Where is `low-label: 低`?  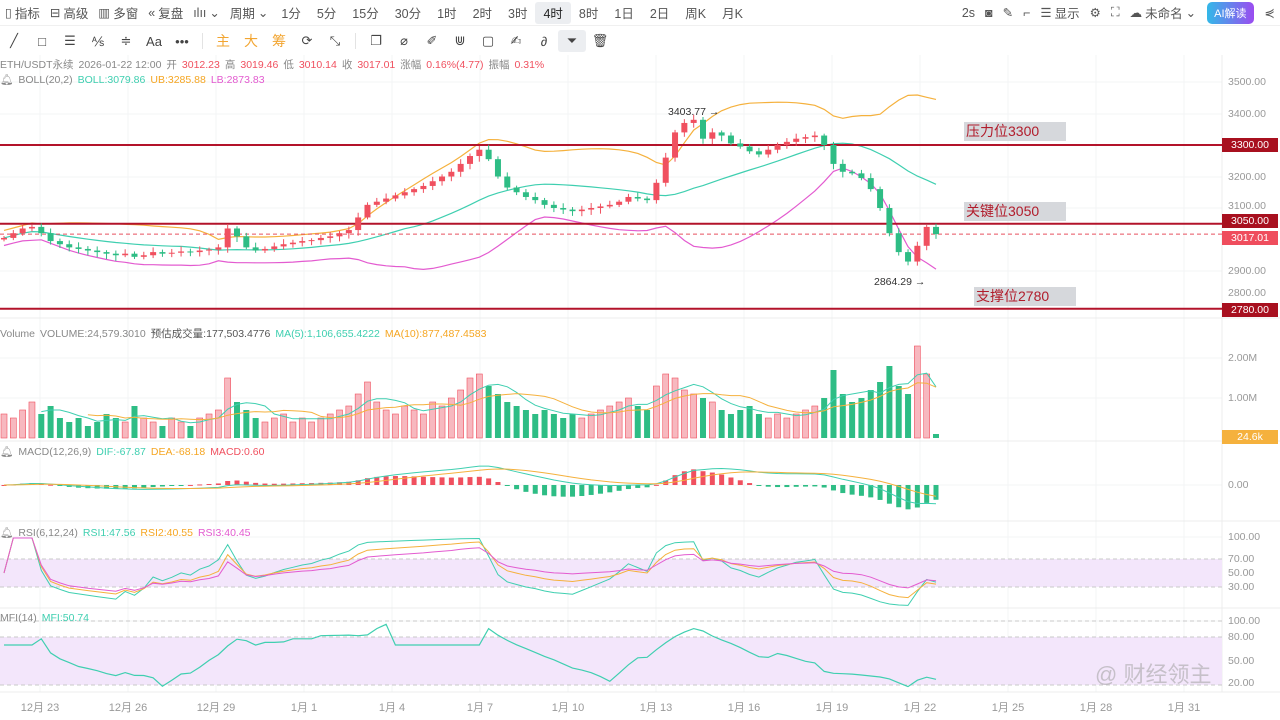 low-label: 低 is located at coordinates (288, 65).